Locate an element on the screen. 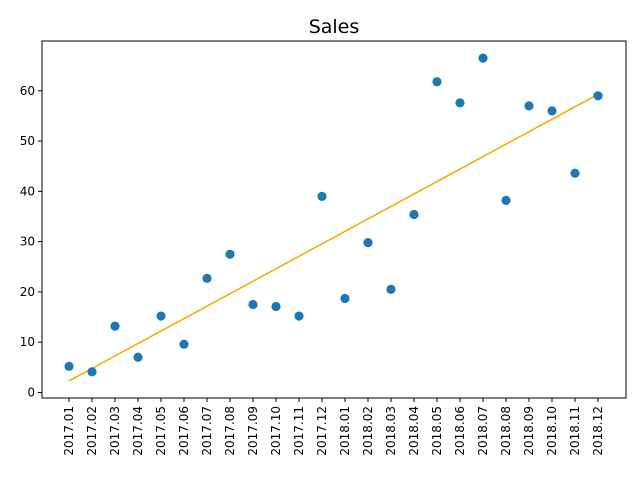 This screenshot has height=480, width=640. x-tick-label: 2018.10 is located at coordinates (552, 431).